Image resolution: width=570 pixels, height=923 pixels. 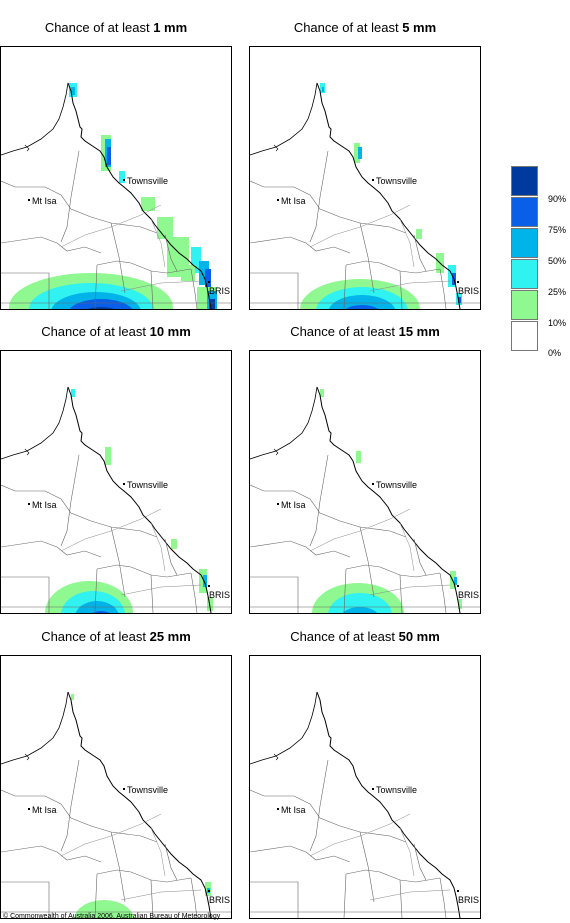 What do you see at coordinates (557, 261) in the screenshot?
I see `legend-label: 50%` at bounding box center [557, 261].